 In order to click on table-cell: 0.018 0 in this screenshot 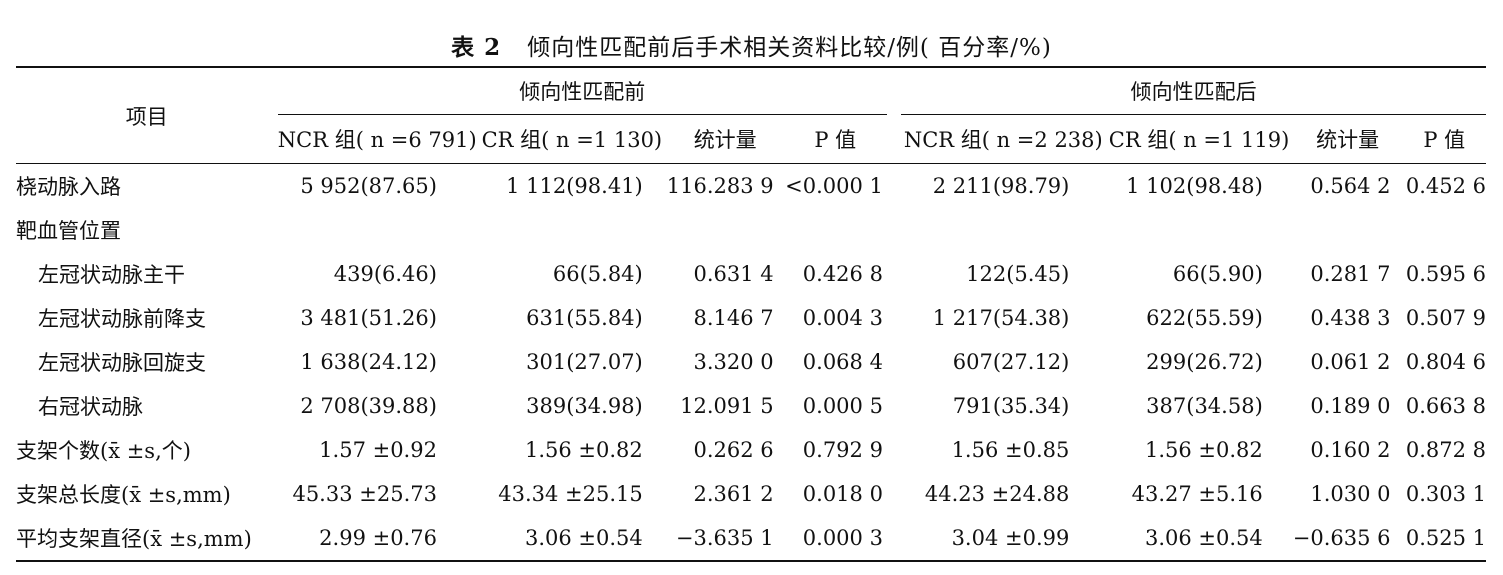, I will do `click(842, 494)`.